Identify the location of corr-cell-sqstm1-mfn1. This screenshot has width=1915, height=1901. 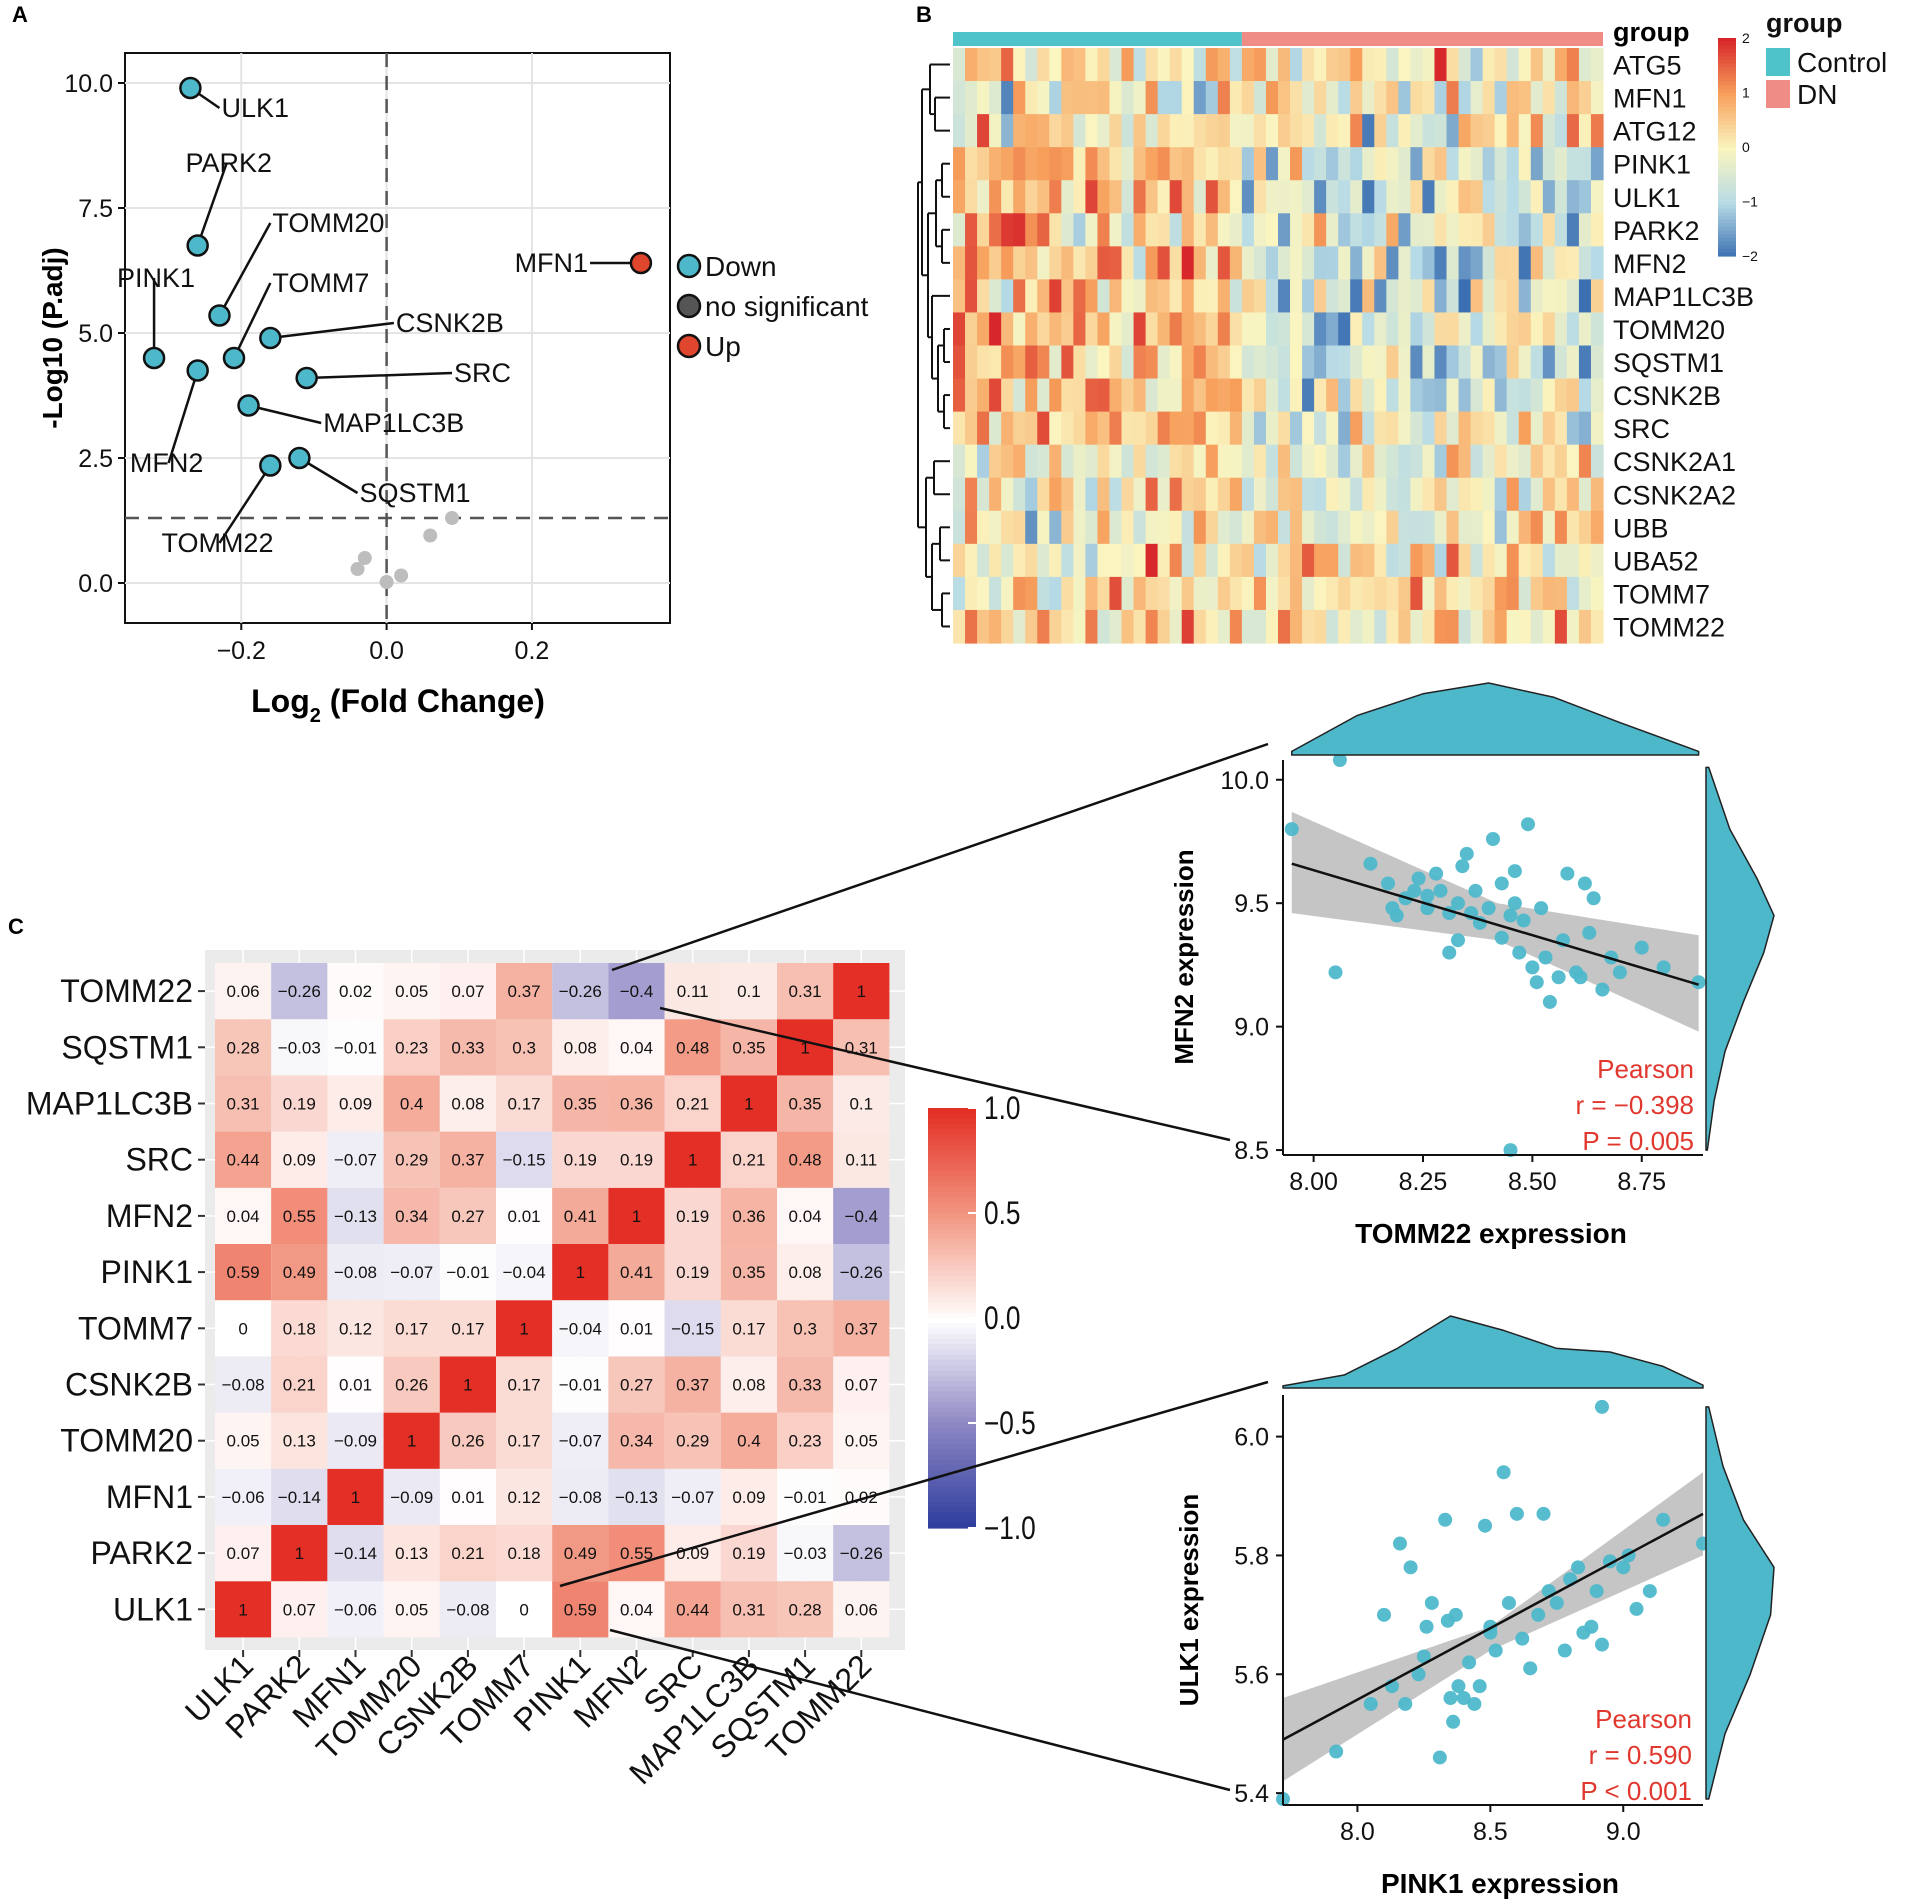
(355, 1047).